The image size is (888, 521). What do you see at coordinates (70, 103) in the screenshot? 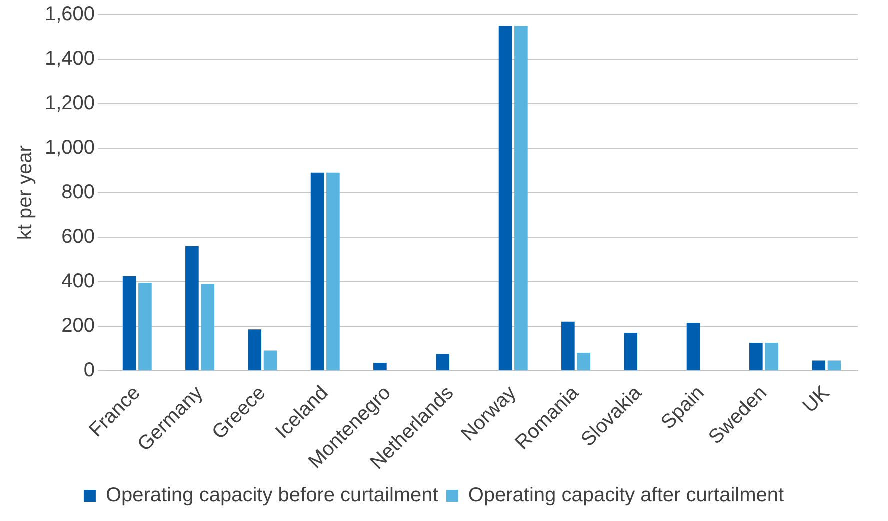
I see `y-tick-label: 1,200` at bounding box center [70, 103].